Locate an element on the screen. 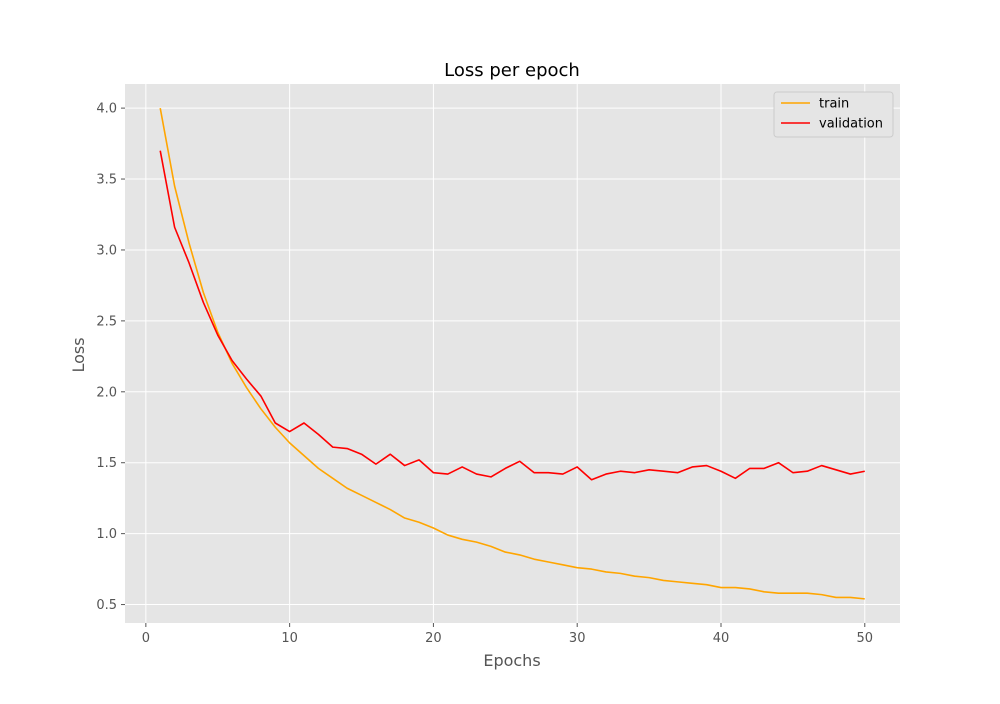 This screenshot has height=704, width=1000. x-axis: 0 10 20 30 40 50 is located at coordinates (507, 634).